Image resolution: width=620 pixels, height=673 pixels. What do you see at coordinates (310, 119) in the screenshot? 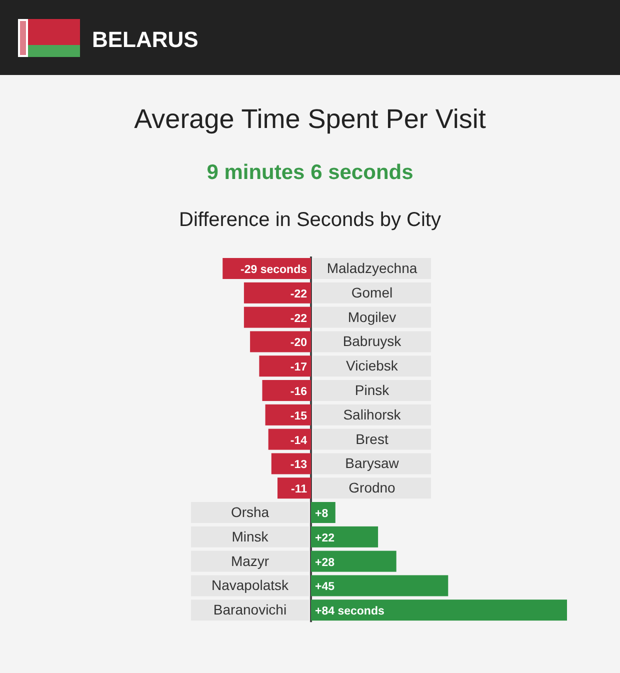
I see `chart-title: Average Time Spent Per Visit` at bounding box center [310, 119].